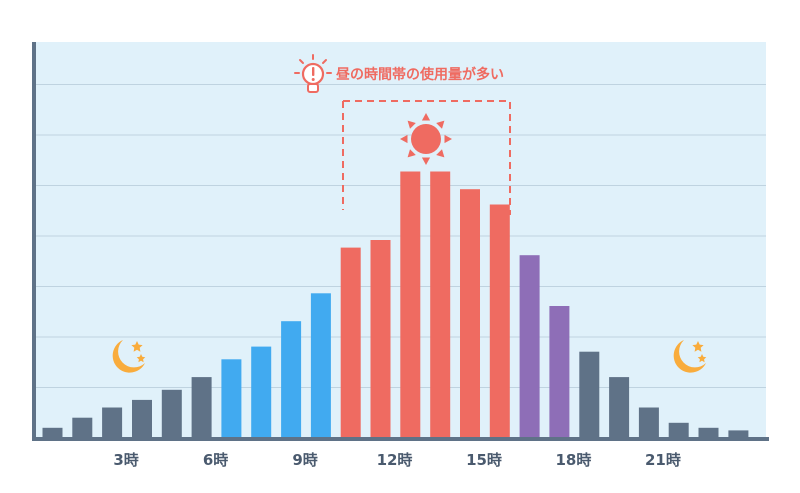 The width and height of the screenshot is (800, 493). I want to click on sun-icon, so click(426, 139).